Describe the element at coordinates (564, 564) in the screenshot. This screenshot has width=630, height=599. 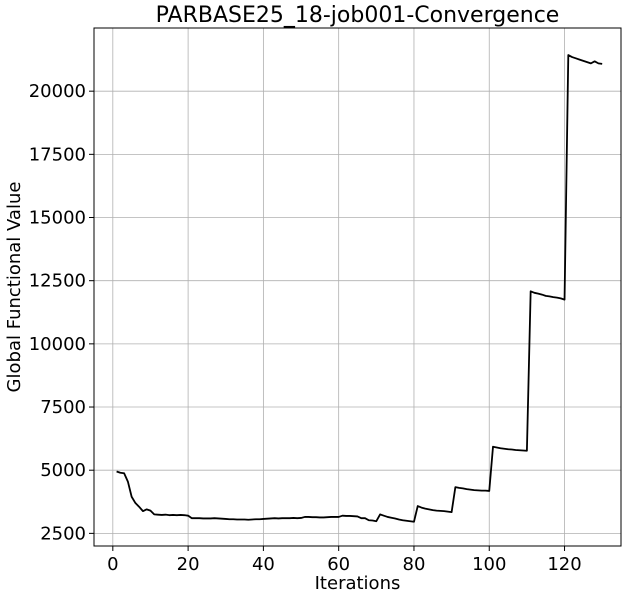
I see `x-tick-label: 120` at that location.